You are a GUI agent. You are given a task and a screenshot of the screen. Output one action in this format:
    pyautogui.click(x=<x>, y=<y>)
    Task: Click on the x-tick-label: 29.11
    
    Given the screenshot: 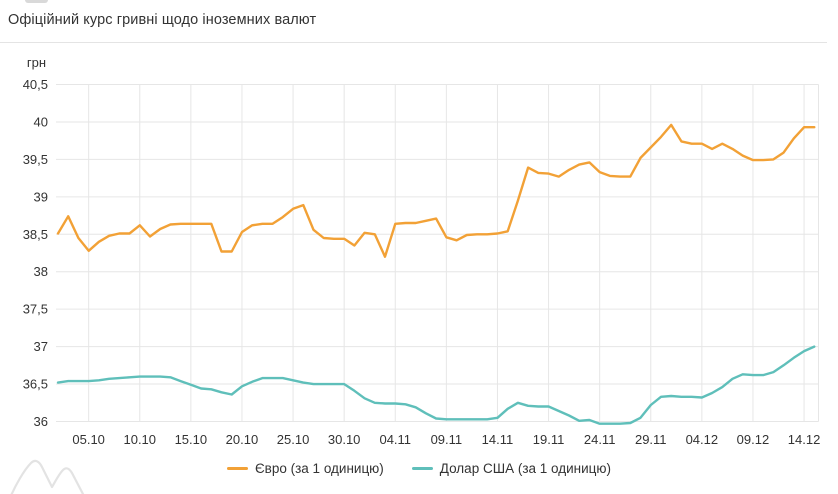 What is the action you would take?
    pyautogui.click(x=651, y=439)
    